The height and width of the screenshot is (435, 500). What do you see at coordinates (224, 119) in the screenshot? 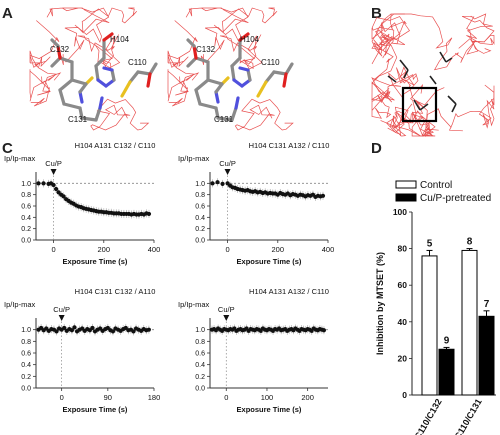
I see `label-c131-right: C131` at bounding box center [224, 119].